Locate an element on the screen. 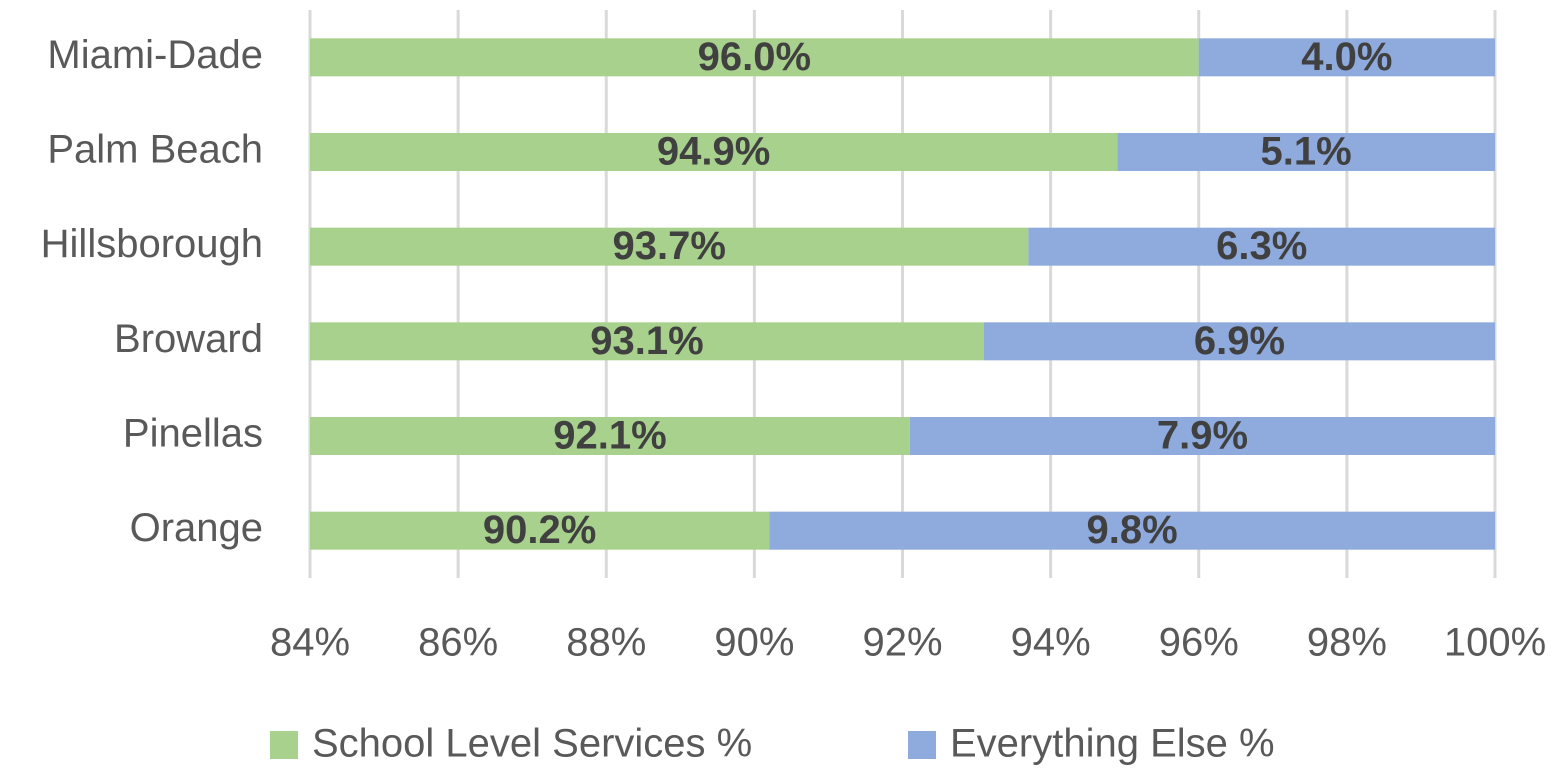  x-tick-label: 88% is located at coordinates (606, 643).